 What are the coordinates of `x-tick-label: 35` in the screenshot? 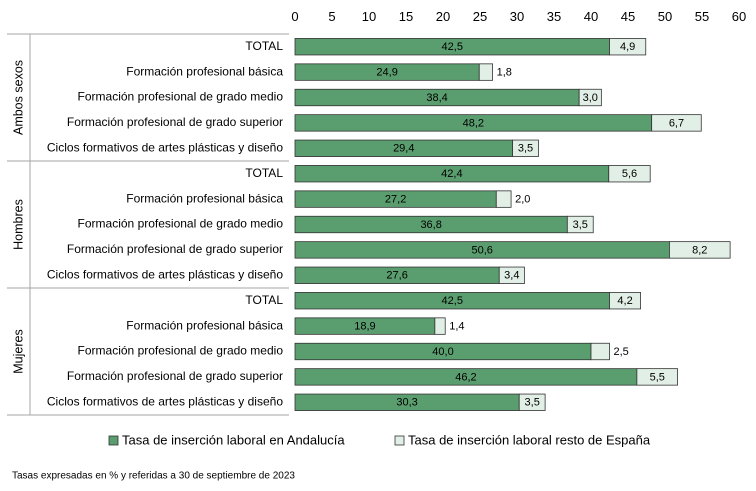 It's located at (554, 16).